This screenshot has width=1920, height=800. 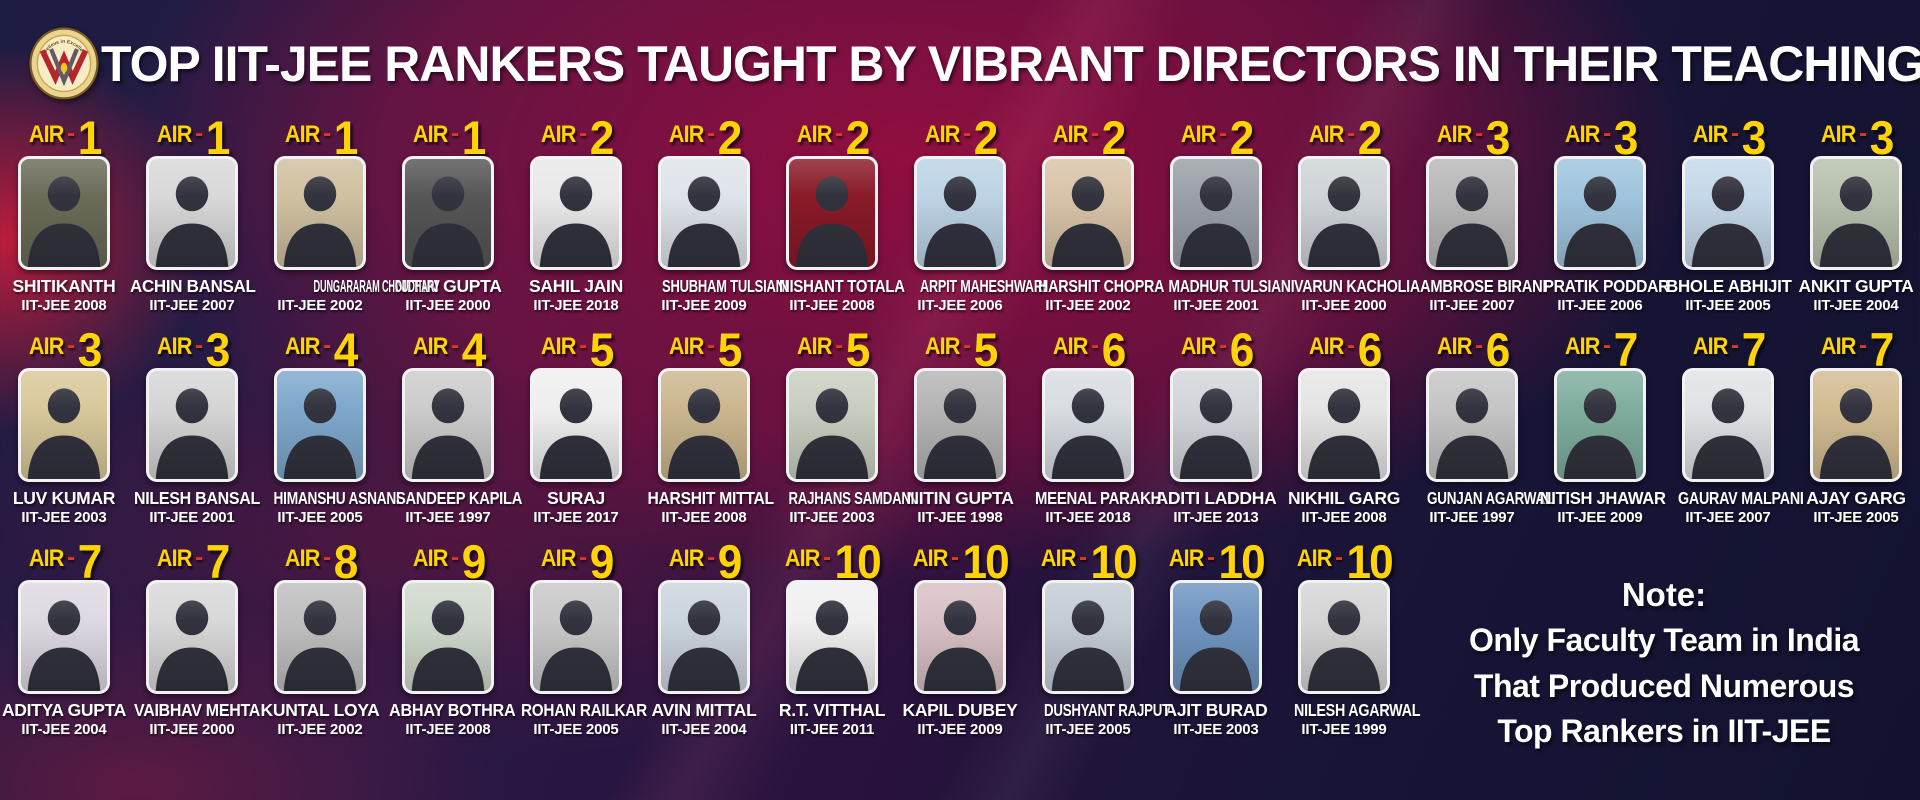 What do you see at coordinates (1602, 210) in the screenshot?
I see `ranker-cell: AIR -3 PRATIK PODDAR IIT-JEE 2006` at bounding box center [1602, 210].